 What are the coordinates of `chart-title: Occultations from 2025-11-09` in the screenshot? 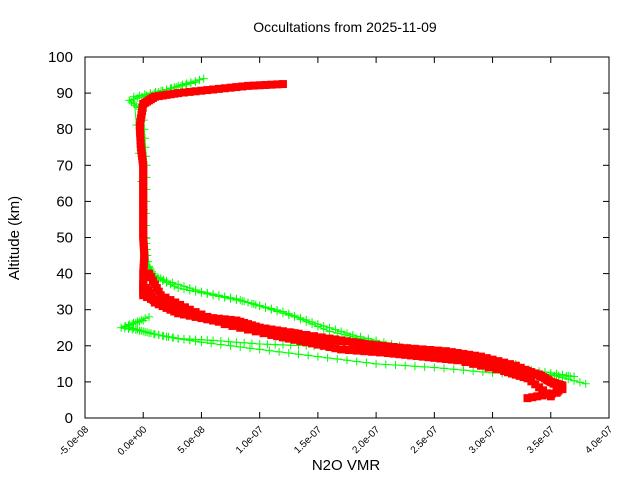 It's located at (345, 27).